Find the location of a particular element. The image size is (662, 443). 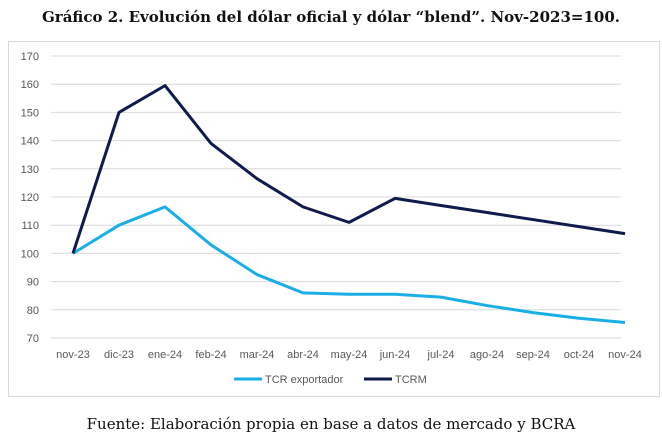

x-tick-label: ene-24 is located at coordinates (165, 355).